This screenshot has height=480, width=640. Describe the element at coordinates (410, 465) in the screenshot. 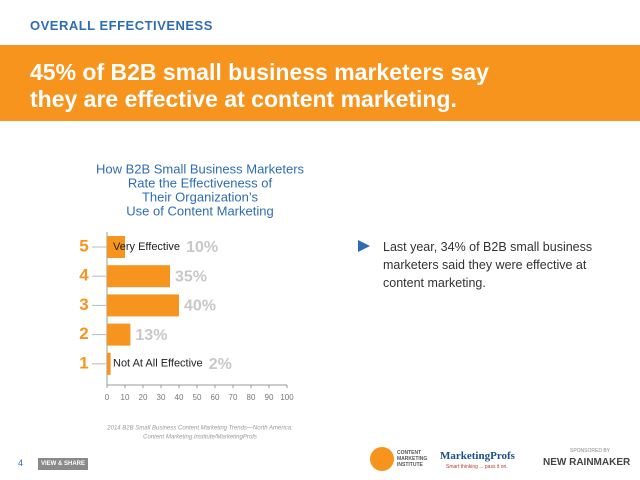

I see `cmi-line: INSTITUTE` at that location.